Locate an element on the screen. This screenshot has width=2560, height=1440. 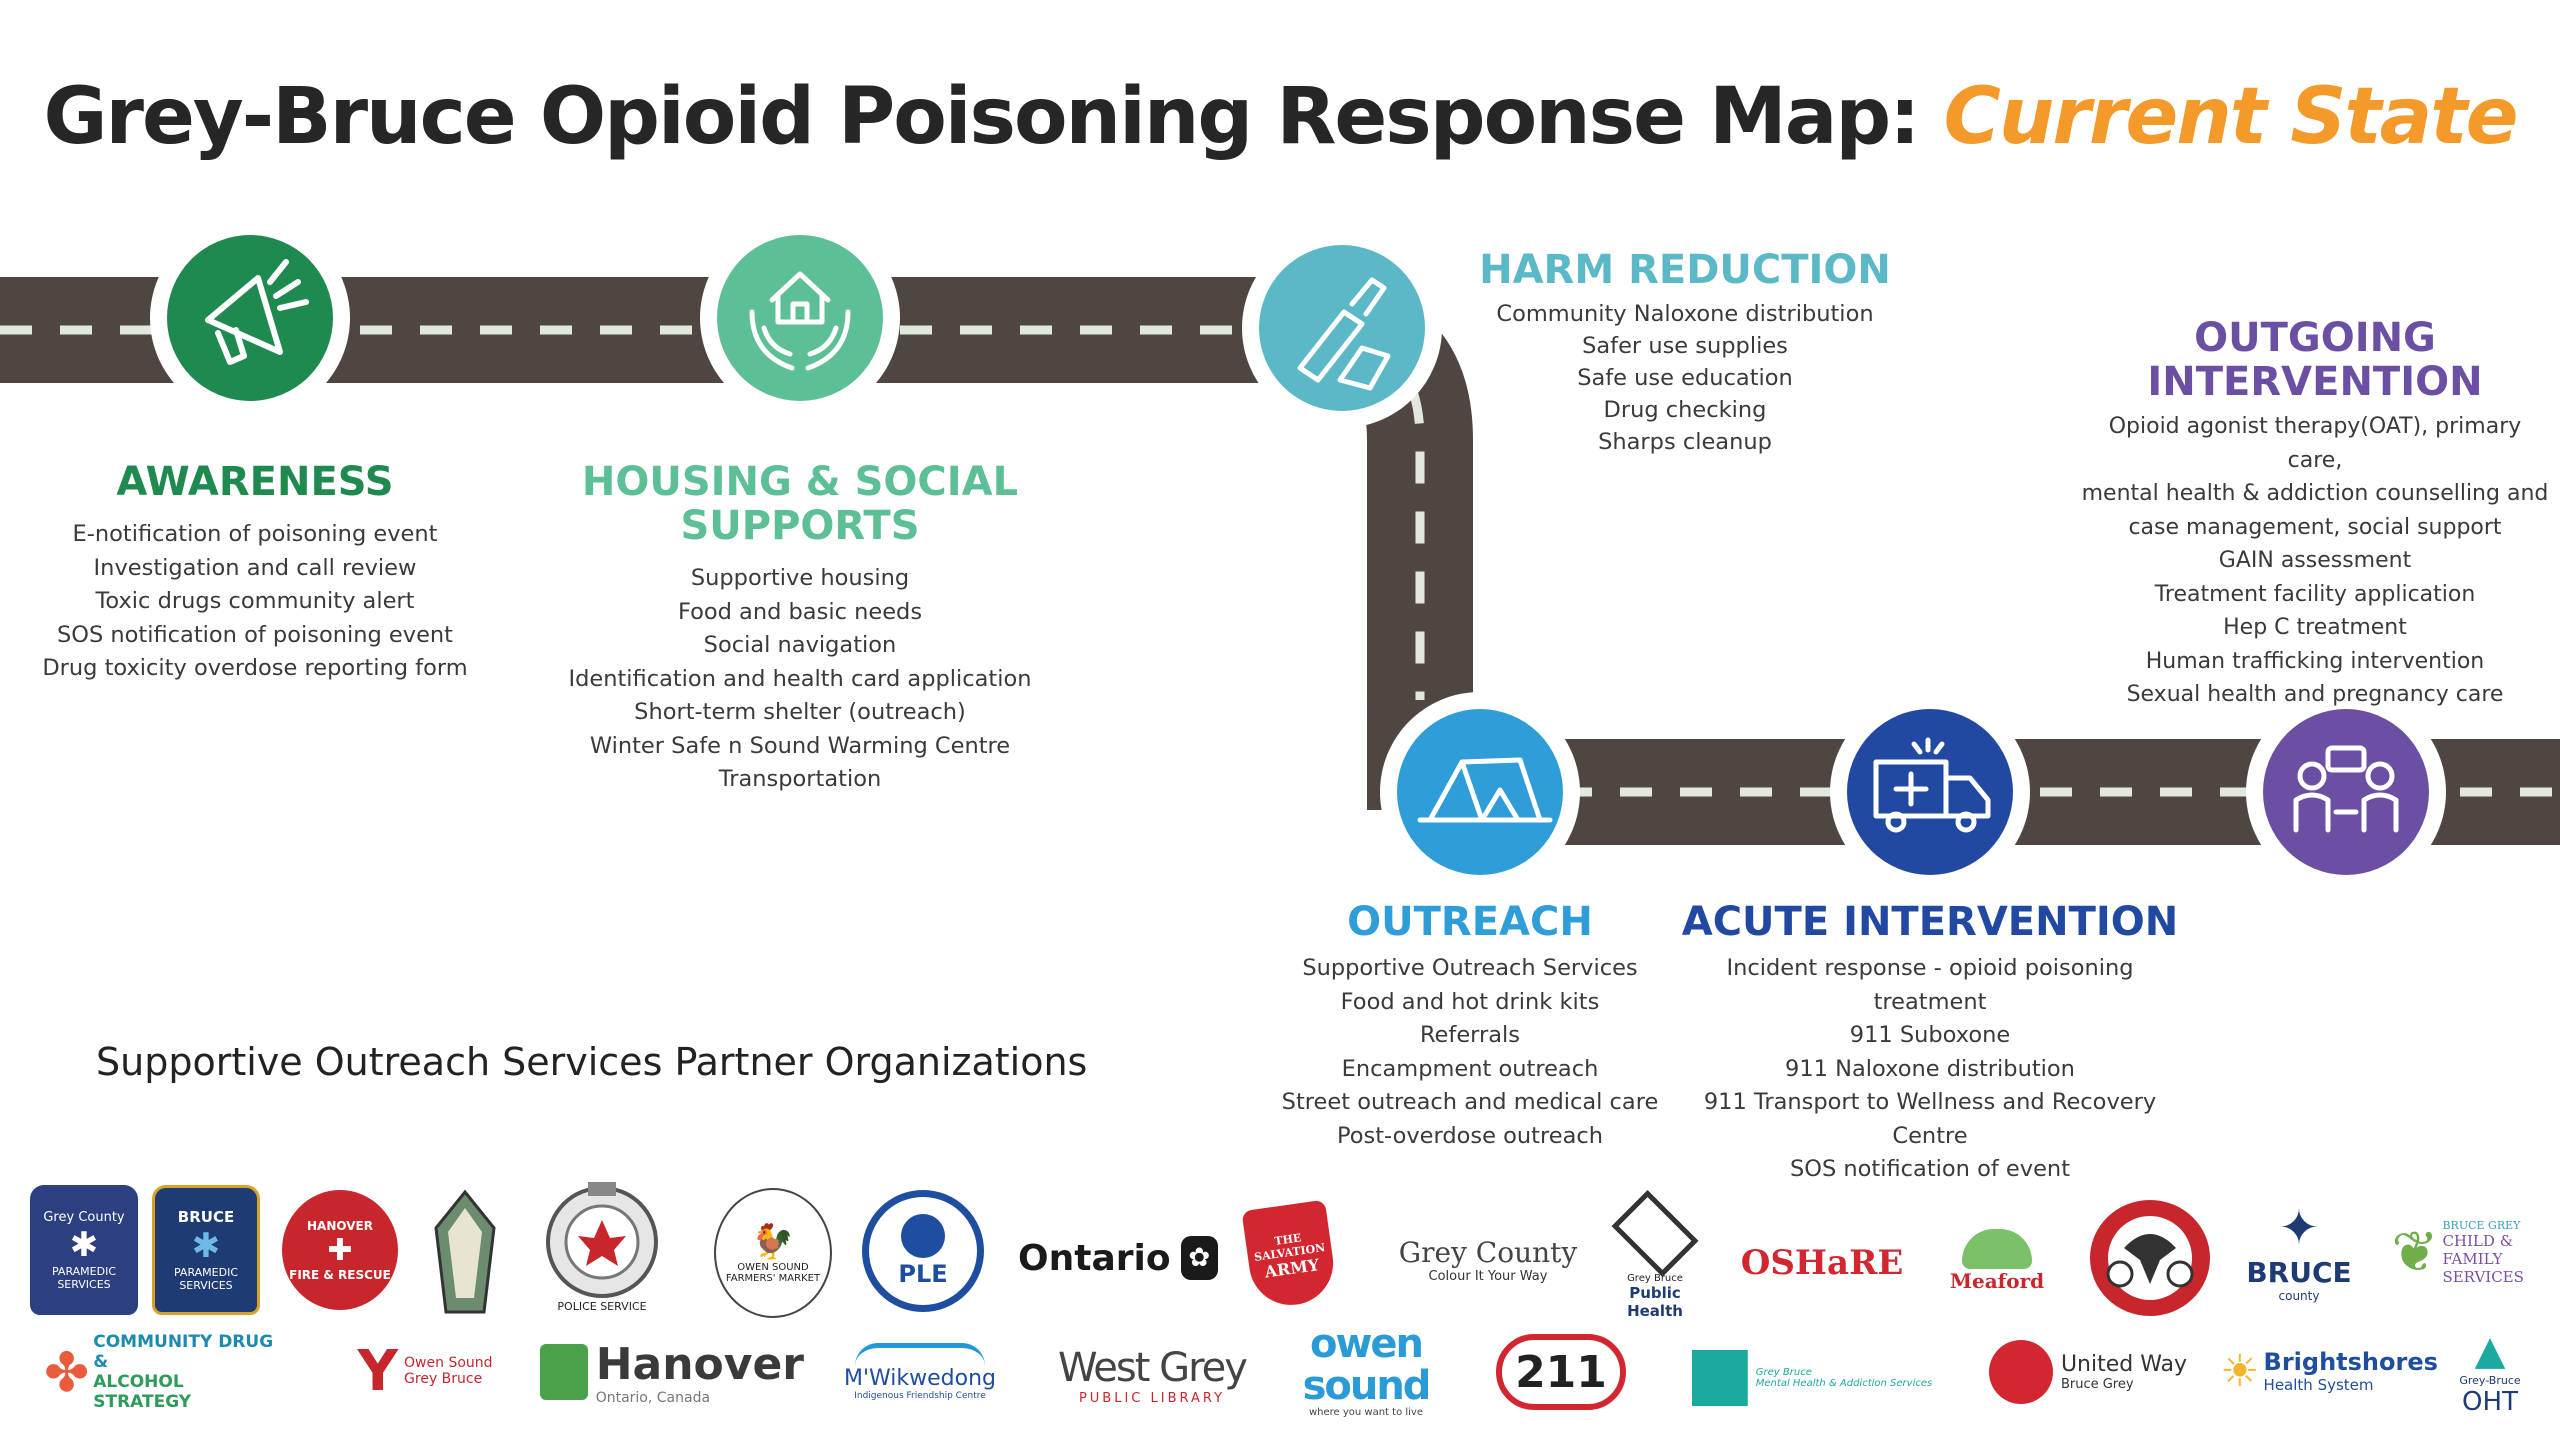
logo-grey-bruce-oht: ▲ Grey-Bruce OHT is located at coordinates (2490, 1372).